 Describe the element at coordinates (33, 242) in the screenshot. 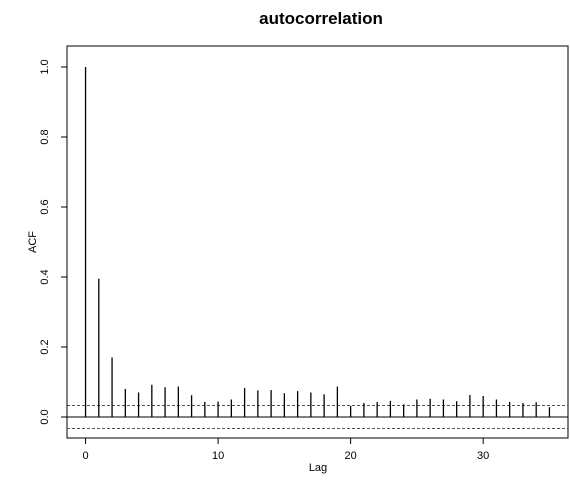

I see `y-axis-label: ACF` at that location.